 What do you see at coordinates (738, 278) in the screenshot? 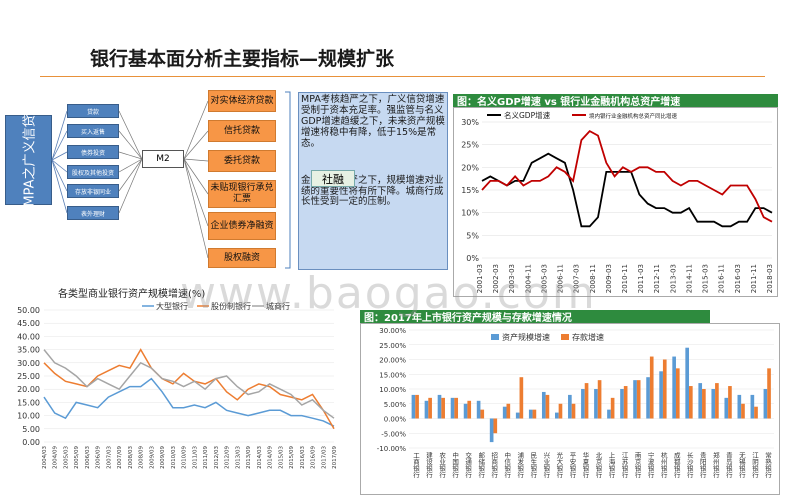
I see `x-tick-label: 2016-03` at bounding box center [738, 278].